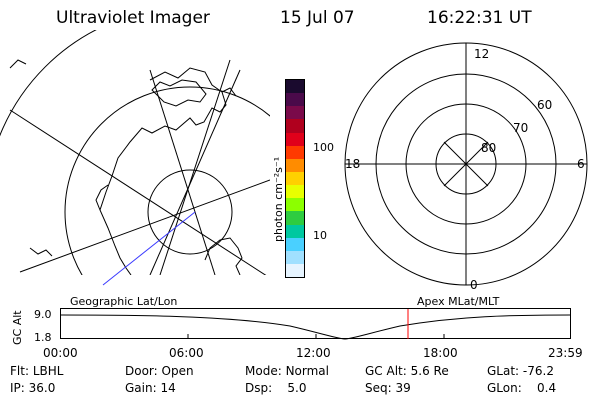 This screenshot has height=400, width=600. What do you see at coordinates (315, 327) in the screenshot?
I see `altitude-curve` at bounding box center [315, 327].